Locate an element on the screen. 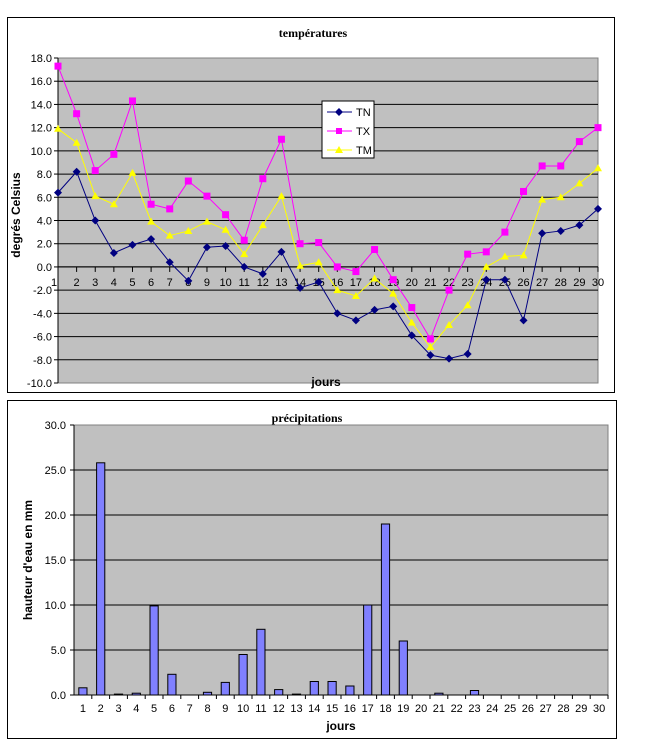 The image size is (663, 750). y-tick-label: -4.0 is located at coordinates (42, 314).